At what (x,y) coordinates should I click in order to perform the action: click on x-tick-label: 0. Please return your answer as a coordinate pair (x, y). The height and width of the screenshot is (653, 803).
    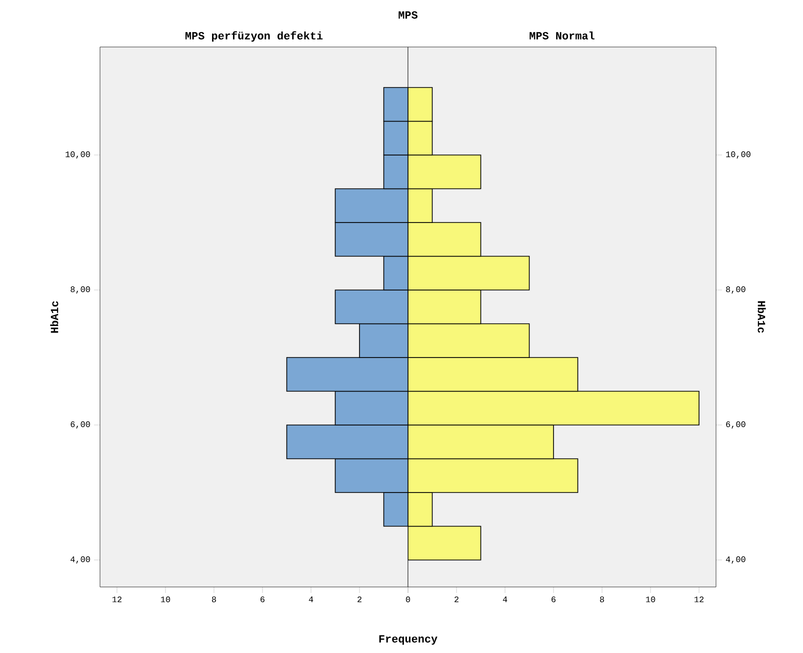
    Looking at the image, I should click on (408, 599).